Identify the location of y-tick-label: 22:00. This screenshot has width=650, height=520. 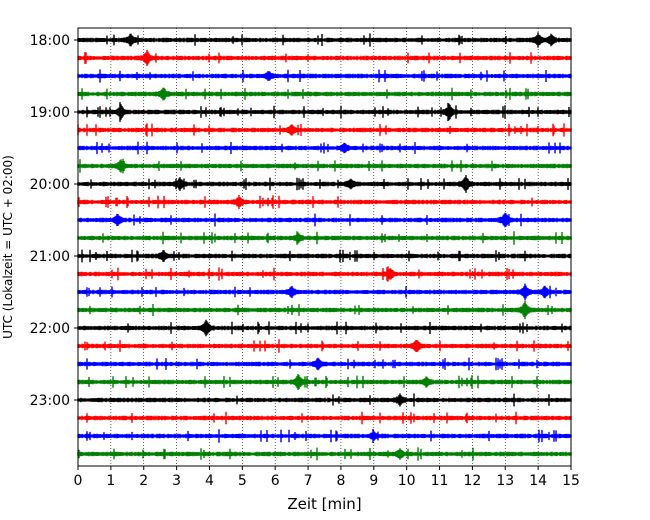
(50, 329).